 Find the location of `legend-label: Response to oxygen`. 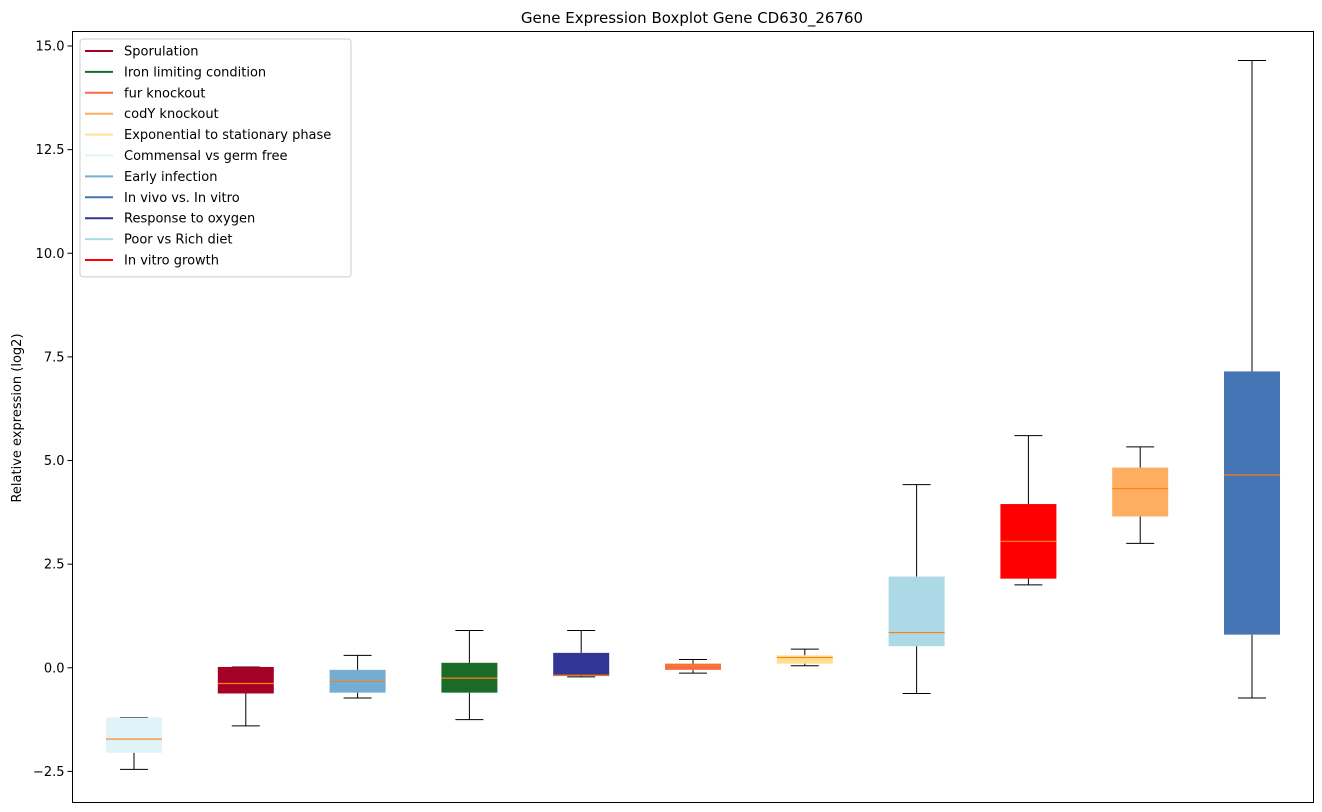

legend-label: Response to oxygen is located at coordinates (189, 219).